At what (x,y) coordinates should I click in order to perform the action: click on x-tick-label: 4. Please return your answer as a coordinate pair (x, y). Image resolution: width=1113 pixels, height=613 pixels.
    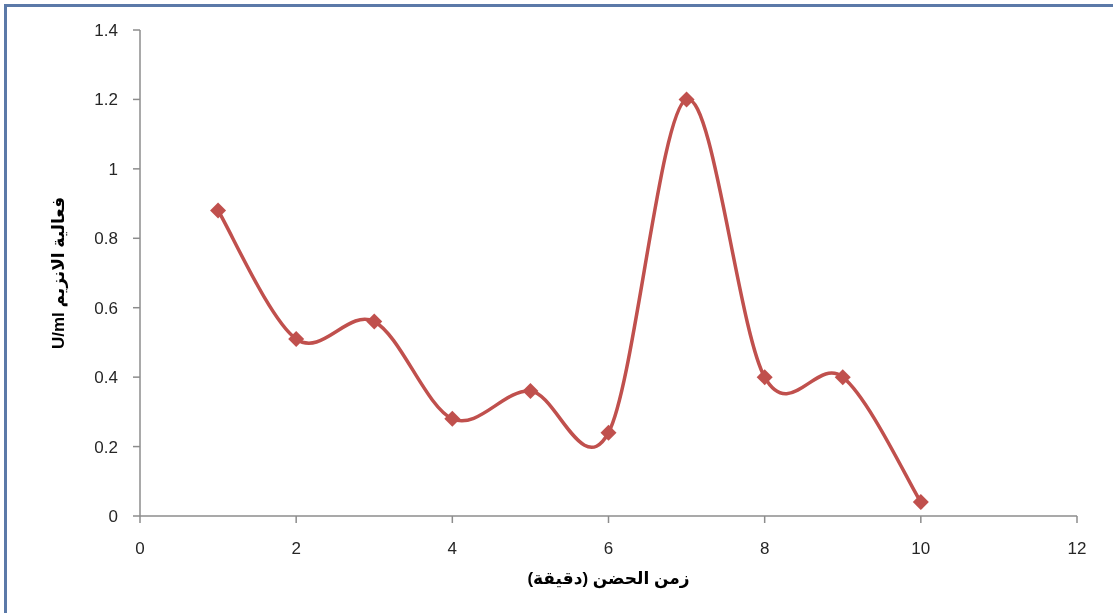
    Looking at the image, I should click on (452, 548).